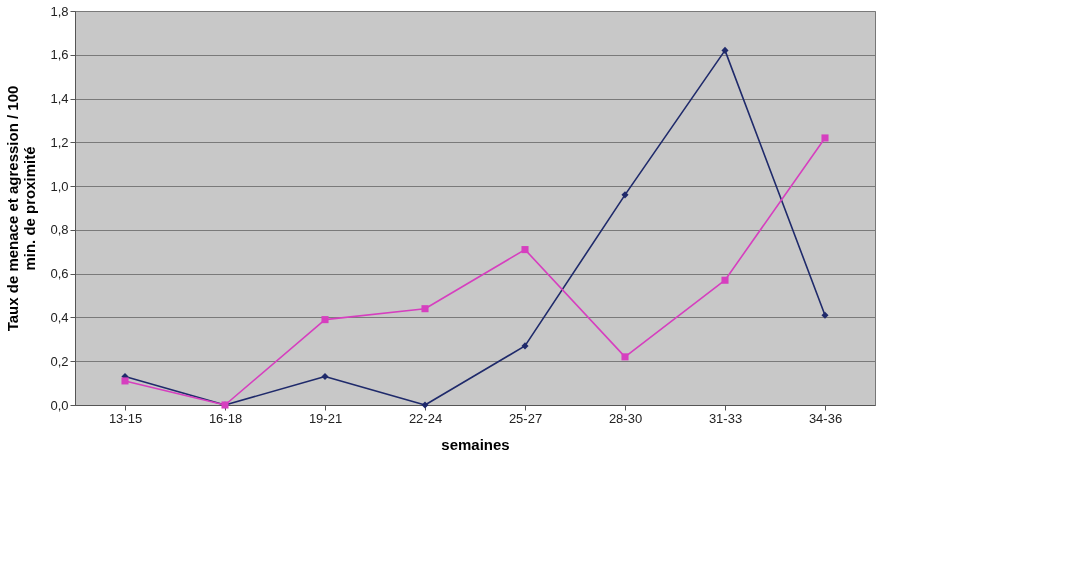 The width and height of the screenshot is (1077, 566). What do you see at coordinates (59, 274) in the screenshot?
I see `y-tick-label: 0,6` at bounding box center [59, 274].